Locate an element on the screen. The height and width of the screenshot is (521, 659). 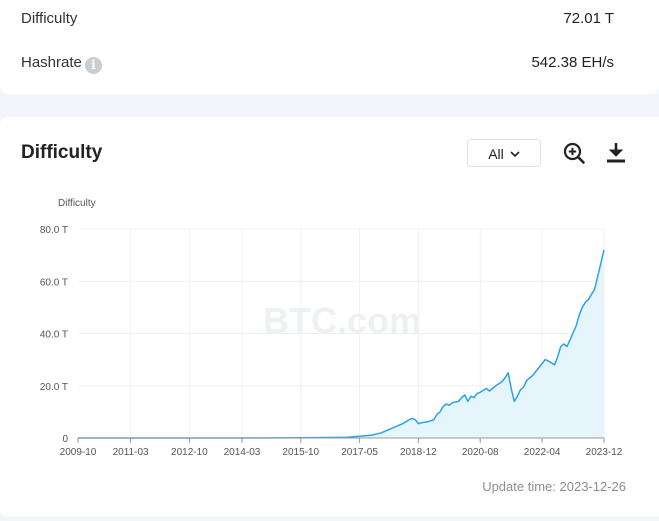
chevron-down-icon is located at coordinates (515, 153).